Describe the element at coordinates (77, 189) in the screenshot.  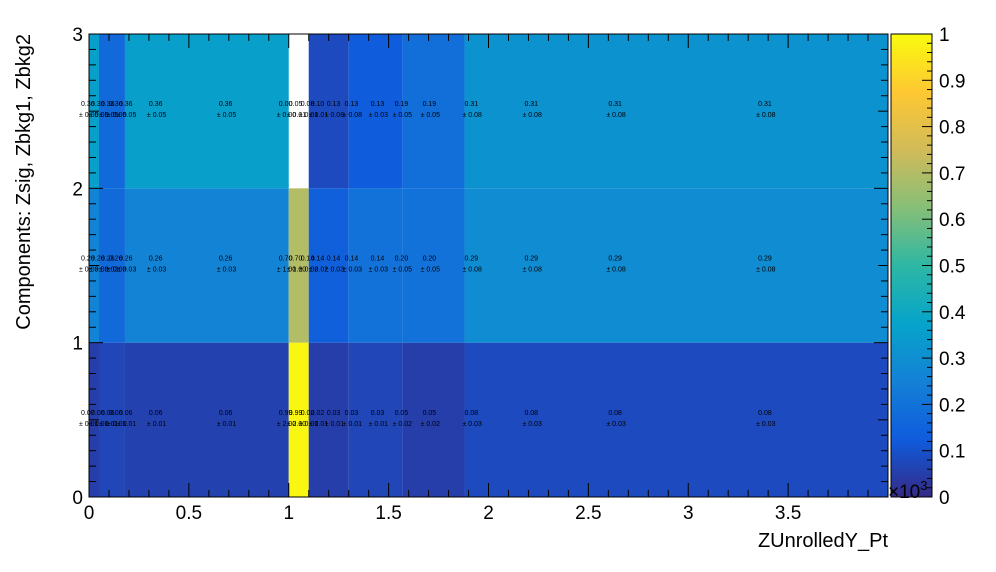
I see `y-tick-label: 2` at that location.